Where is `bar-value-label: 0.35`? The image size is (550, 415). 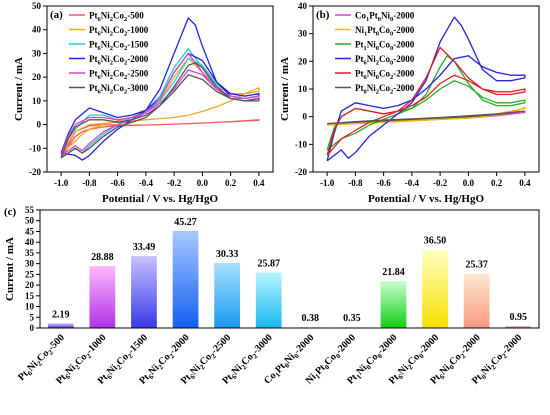
bar-value-label: 0.35 is located at coordinates (352, 318).